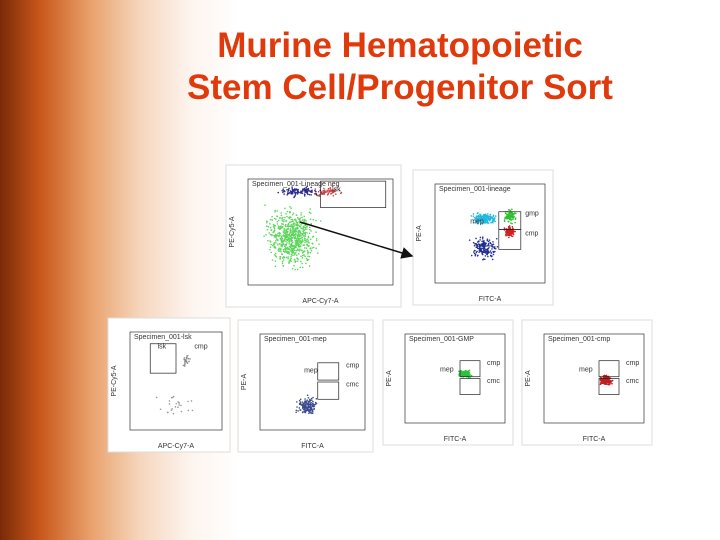 The image size is (720, 540). I want to click on gate-label: cmc, so click(352, 385).